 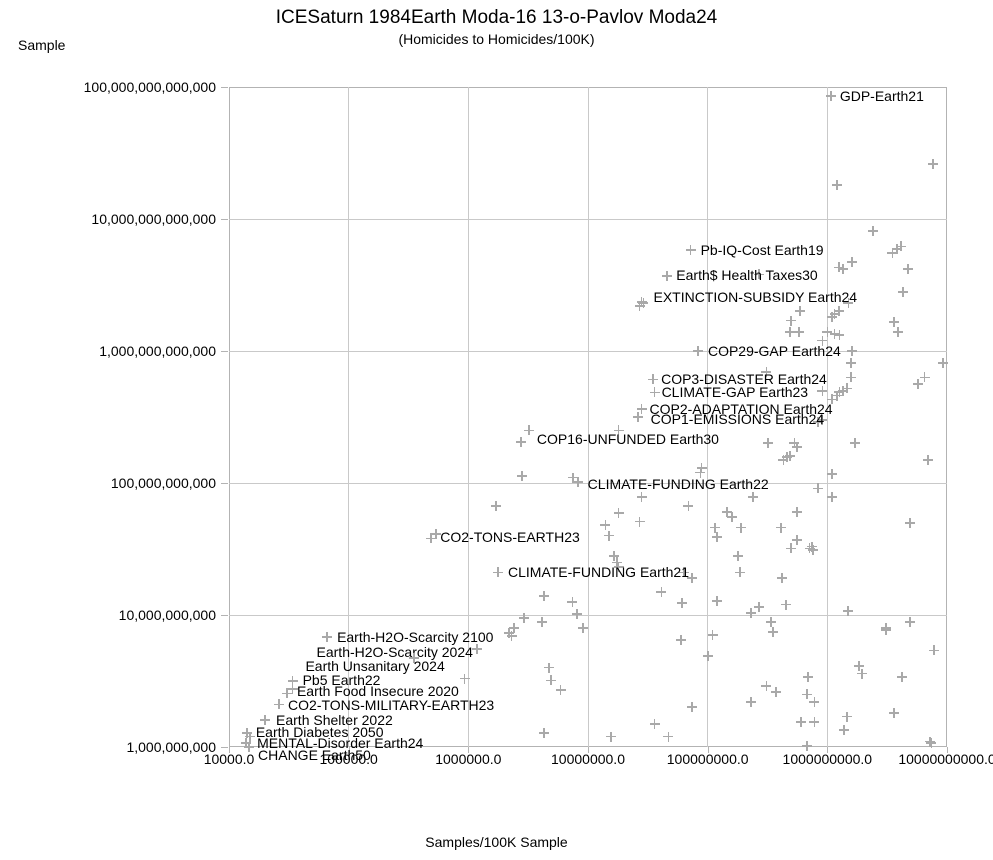 What do you see at coordinates (163, 483) in the screenshot?
I see `y-tick-label: 100,000,000,000` at bounding box center [163, 483].